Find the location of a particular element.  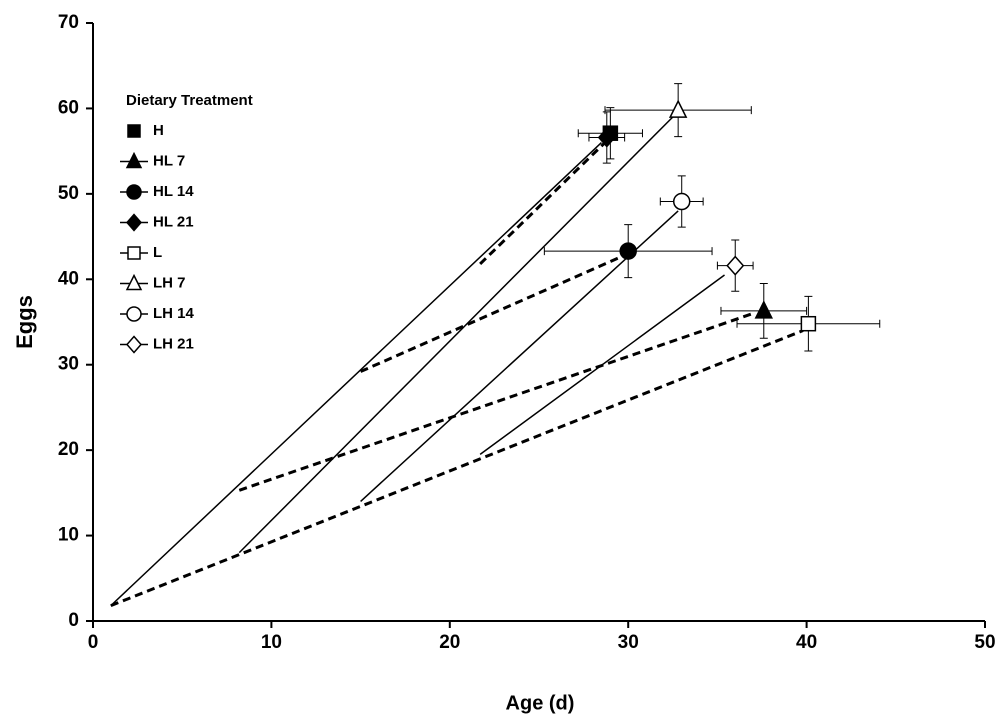

legend-label: LH 14 is located at coordinates (174, 313).